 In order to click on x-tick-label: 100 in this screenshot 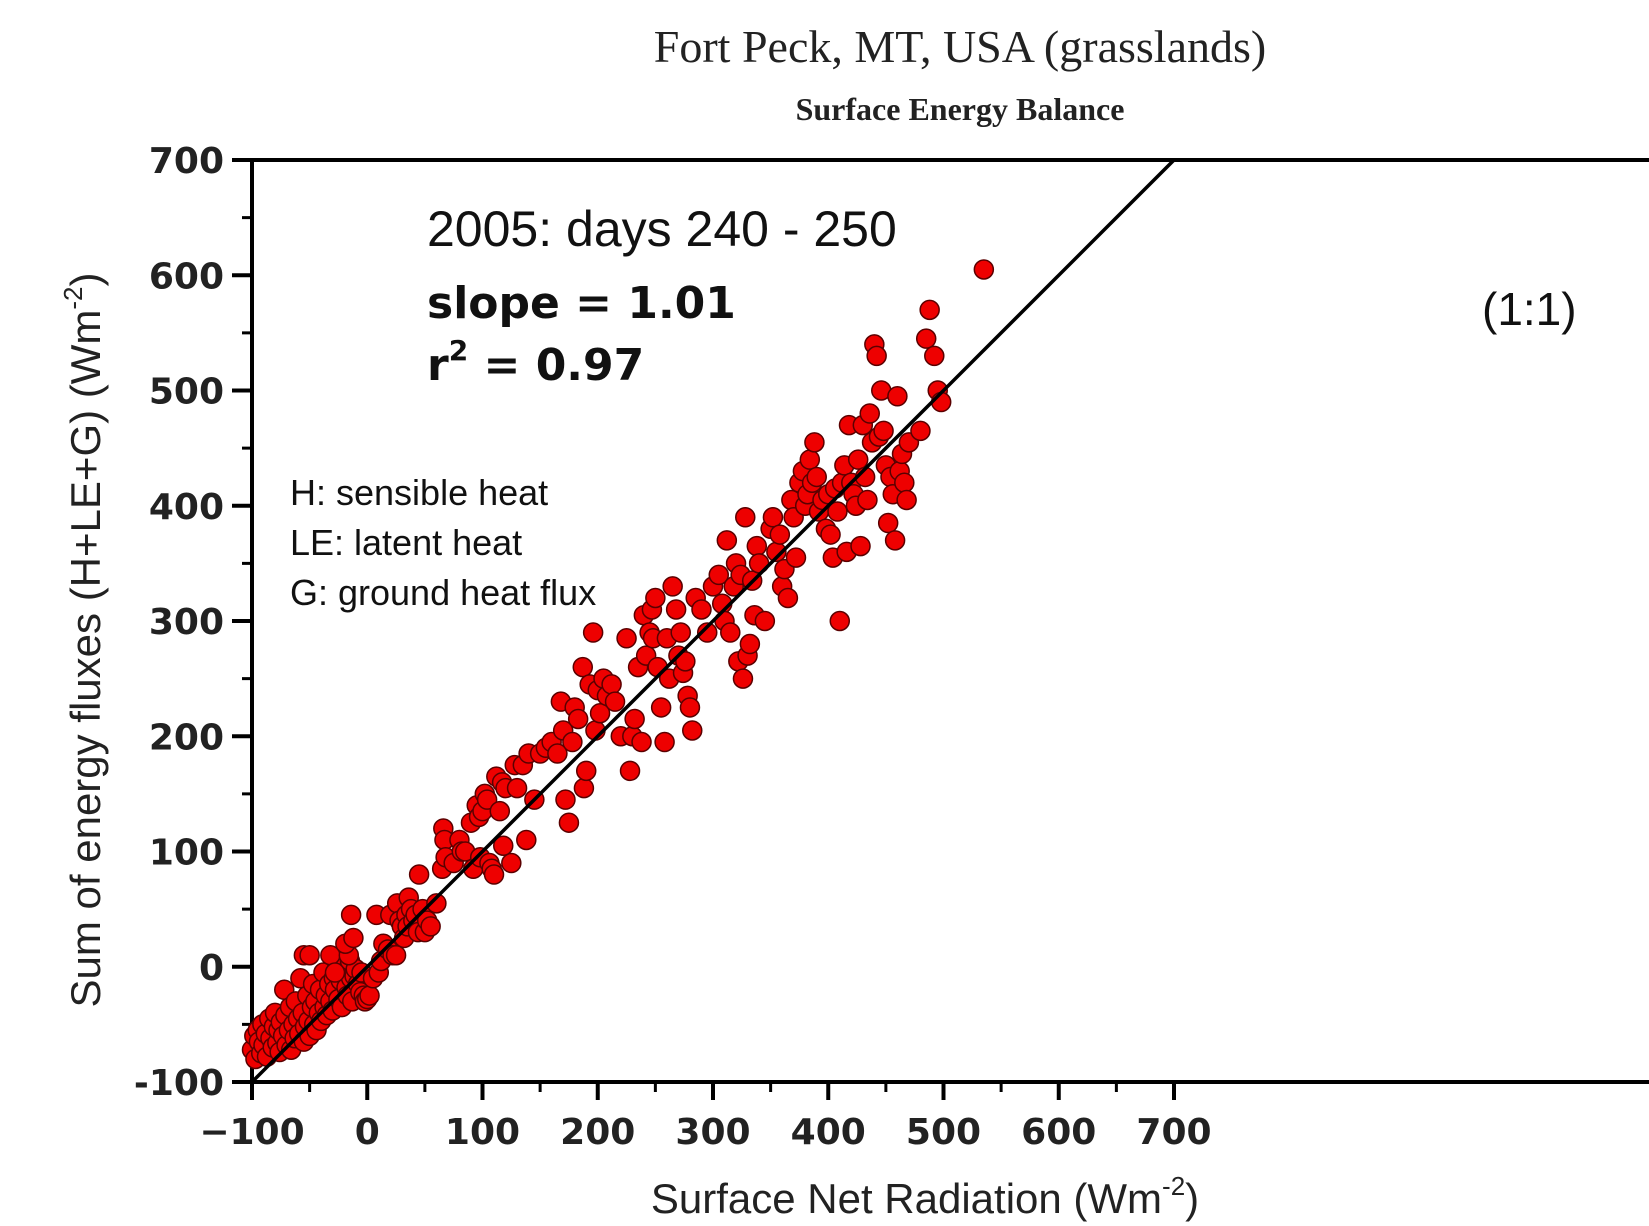, I will do `click(482, 1132)`.